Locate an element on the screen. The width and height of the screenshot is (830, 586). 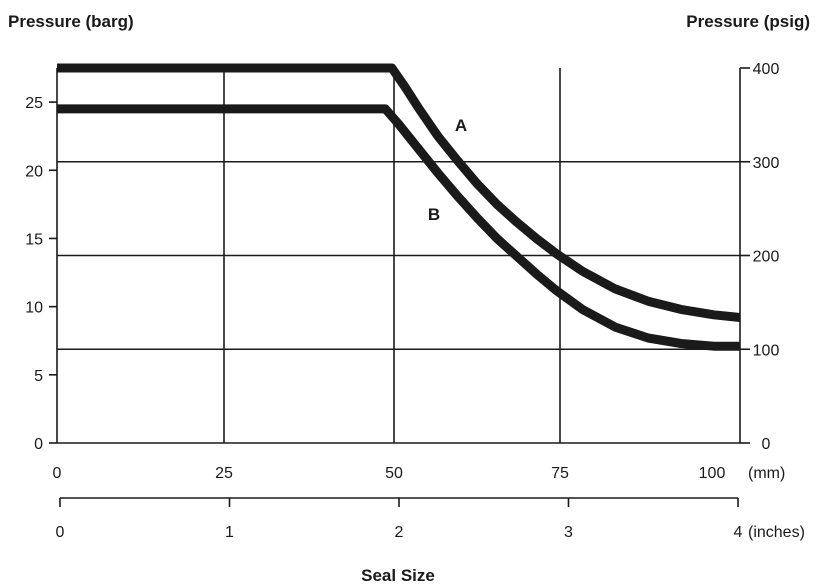
right-tick-label: 200 is located at coordinates (766, 257).